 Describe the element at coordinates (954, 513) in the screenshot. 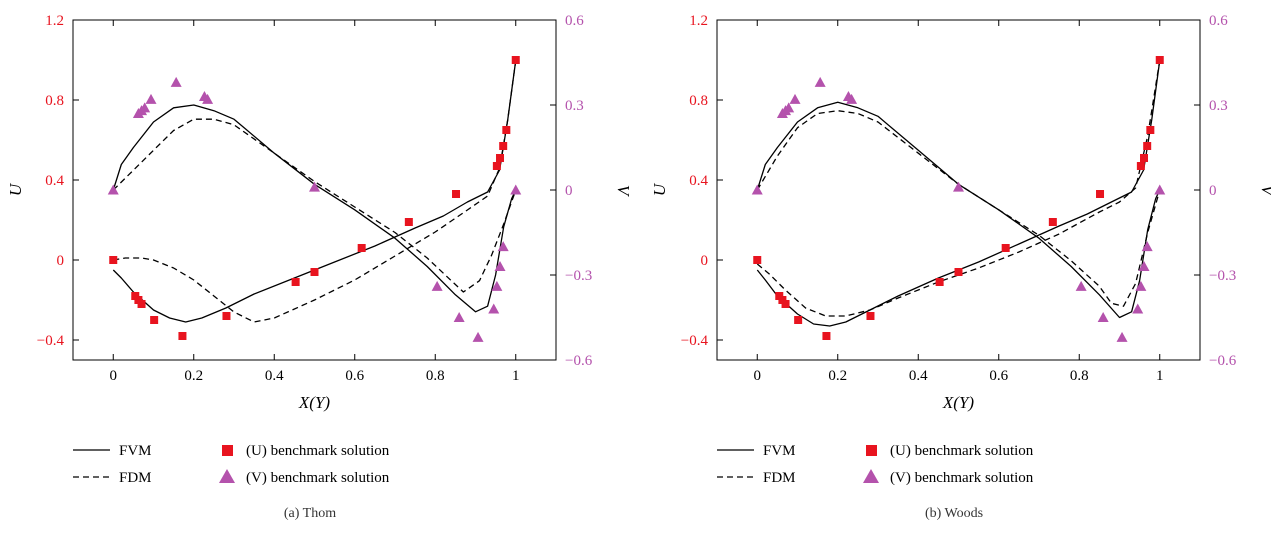

I see `chart-caption: (b) Woods` at that location.